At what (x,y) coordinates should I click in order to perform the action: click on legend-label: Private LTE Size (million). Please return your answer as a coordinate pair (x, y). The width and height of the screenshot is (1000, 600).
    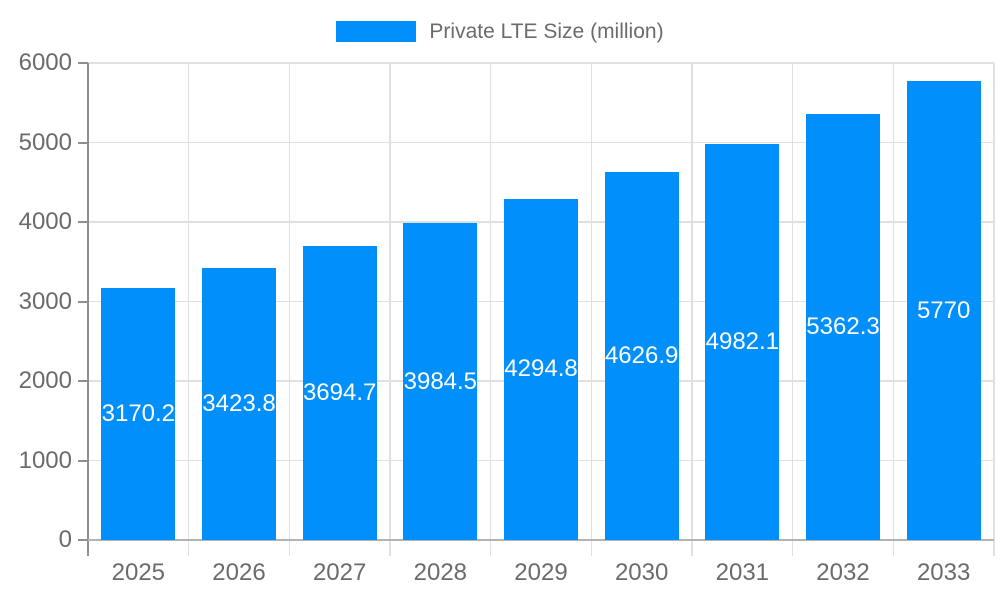
    Looking at the image, I should click on (546, 31).